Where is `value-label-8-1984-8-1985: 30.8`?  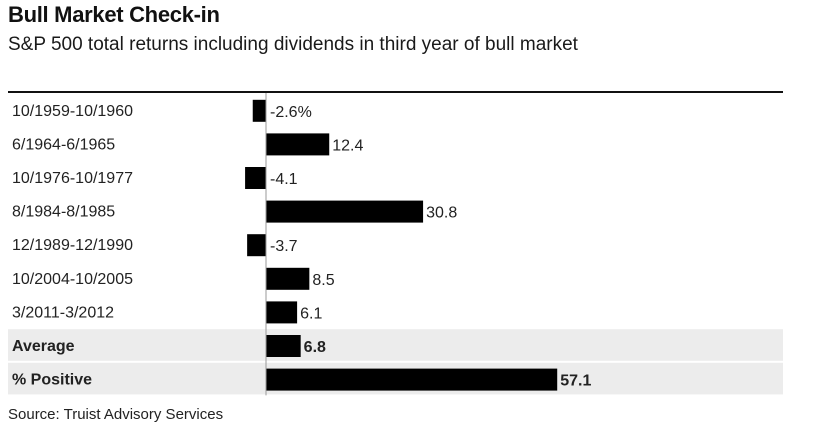
value-label-8-1984-8-1985: 30.8 is located at coordinates (441, 213).